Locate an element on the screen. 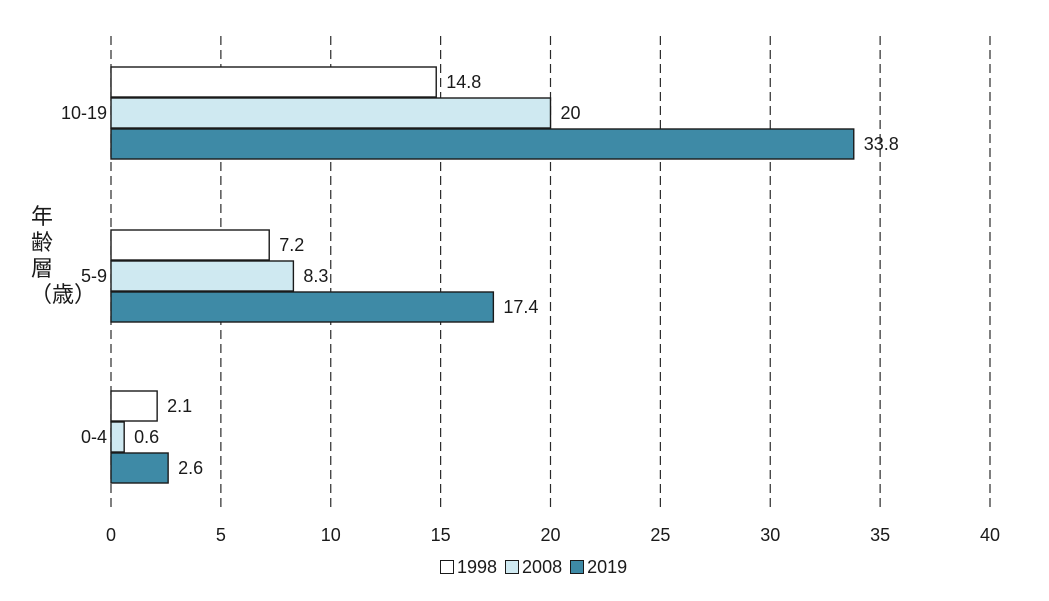 This screenshot has width=1049, height=601. legend-swatch-2019 is located at coordinates (577, 567).